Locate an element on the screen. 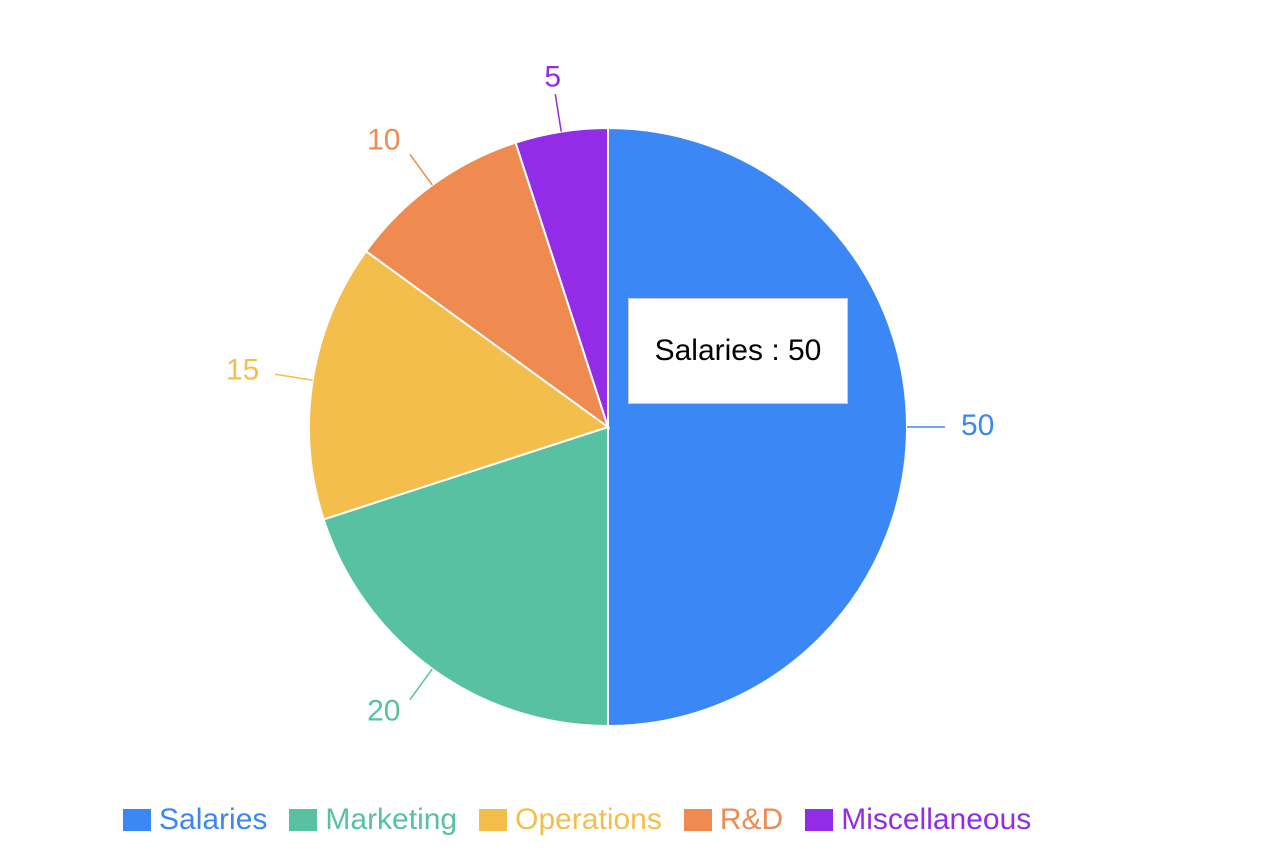 Image resolution: width=1282 pixels, height=862 pixels. data-label-marketing: 20 is located at coordinates (383, 711).